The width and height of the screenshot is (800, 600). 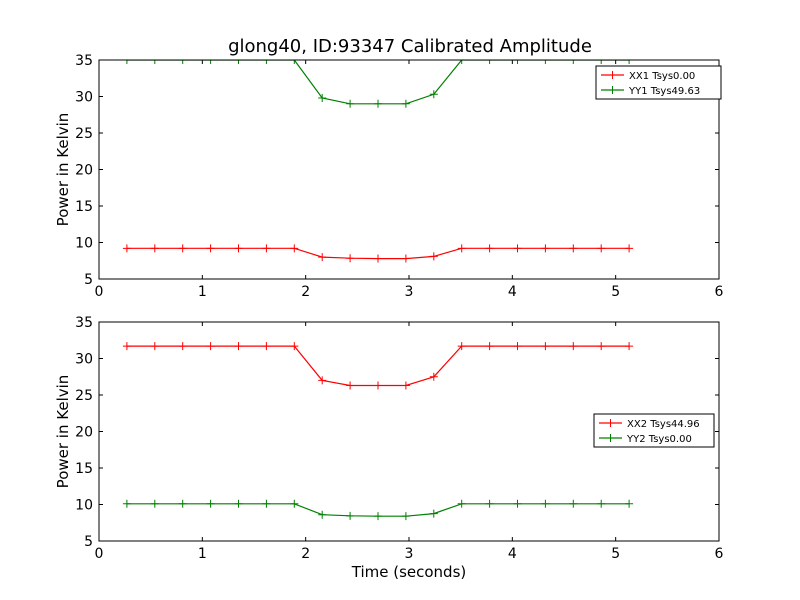 What do you see at coordinates (84, 61) in the screenshot?
I see `y-tick-label: 35` at bounding box center [84, 61].